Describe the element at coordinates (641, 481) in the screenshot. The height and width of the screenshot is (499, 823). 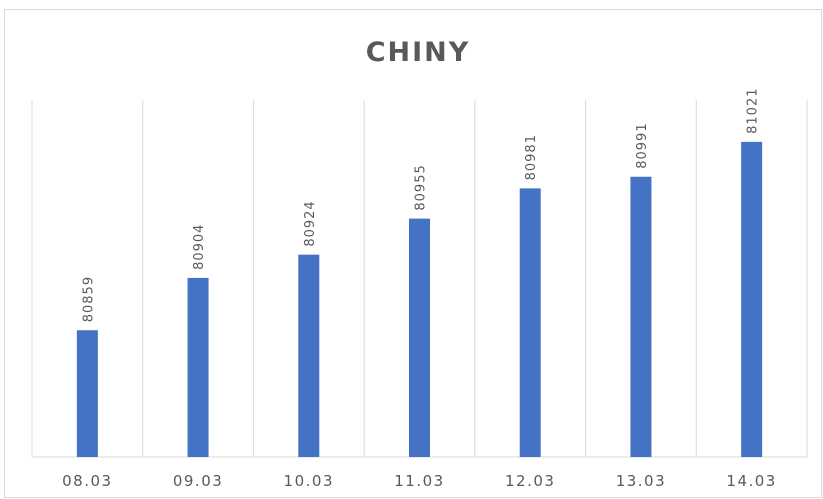
I see `x-tick-label-13.03: 13.03` at that location.